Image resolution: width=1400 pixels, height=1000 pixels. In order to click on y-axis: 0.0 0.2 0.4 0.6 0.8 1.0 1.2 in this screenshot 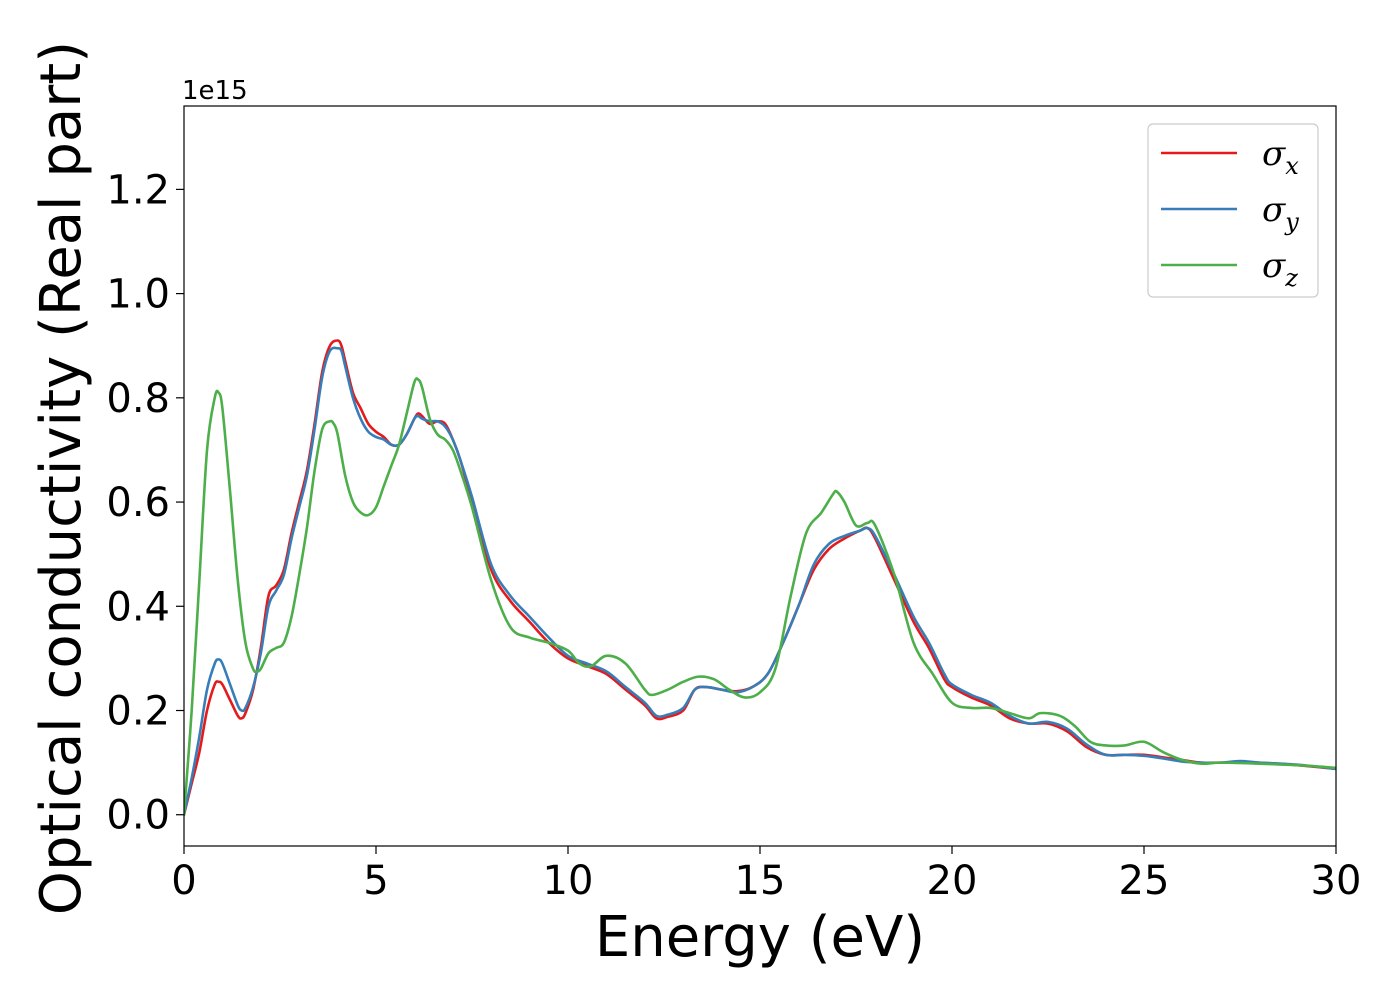, I will do `click(145, 503)`.